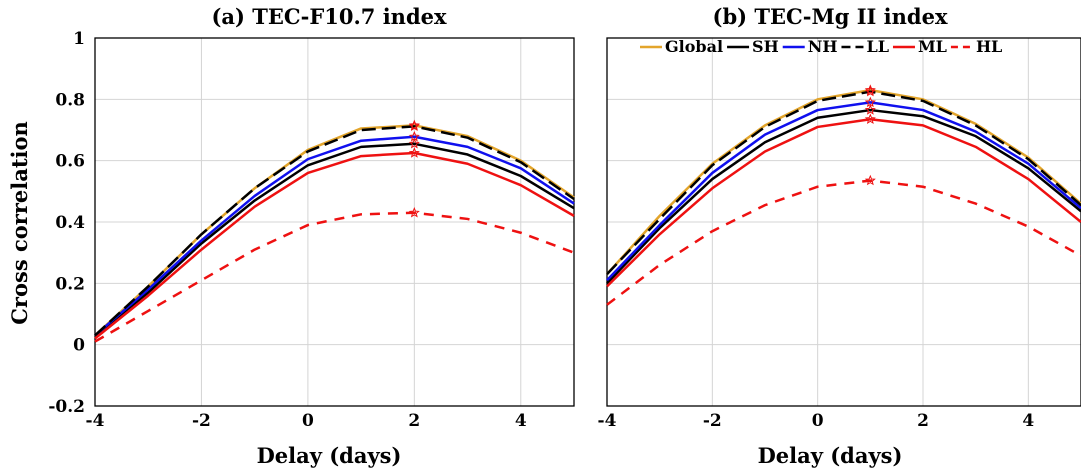  Describe the element at coordinates (329, 16) in the screenshot. I see `panel-a-title: (a) TEC-F10.7 index` at that location.